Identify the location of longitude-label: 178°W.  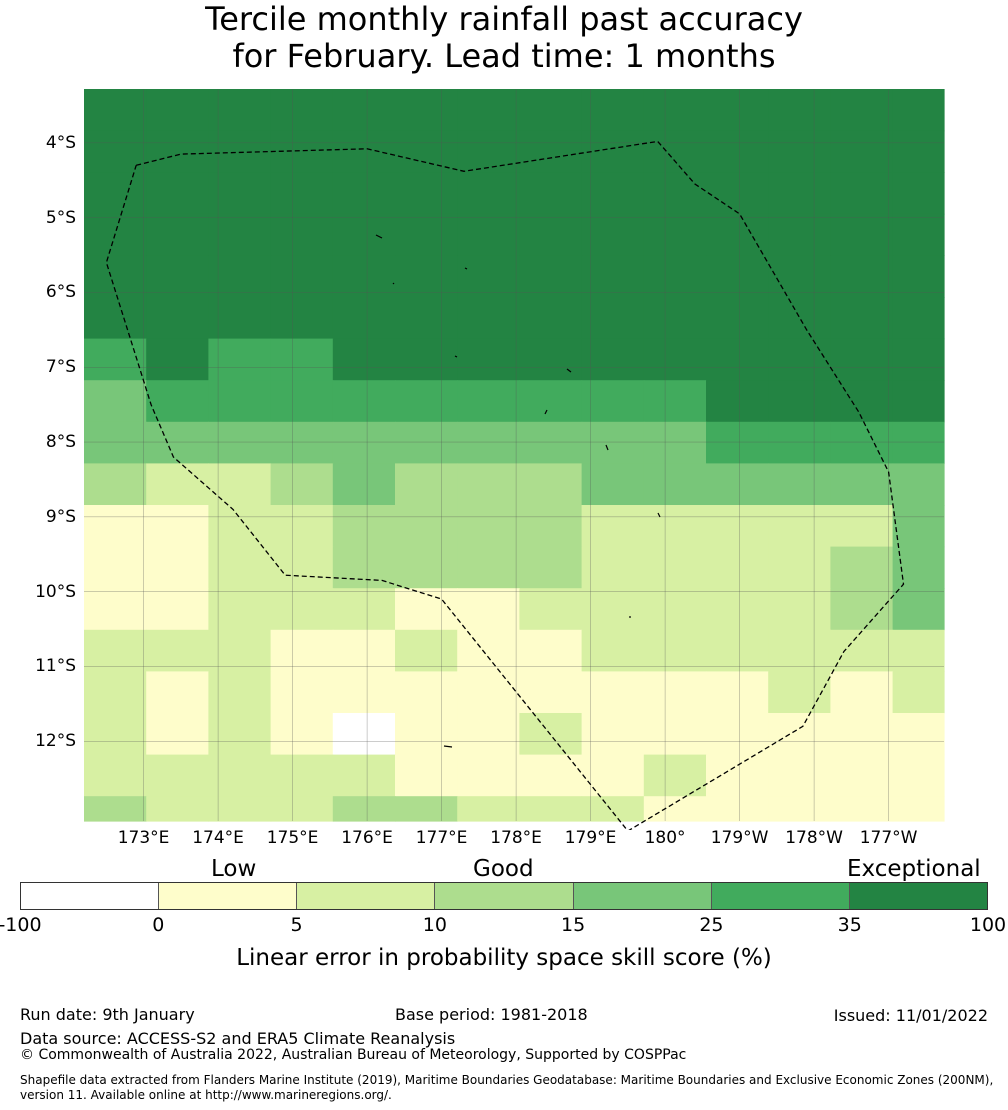
(814, 838).